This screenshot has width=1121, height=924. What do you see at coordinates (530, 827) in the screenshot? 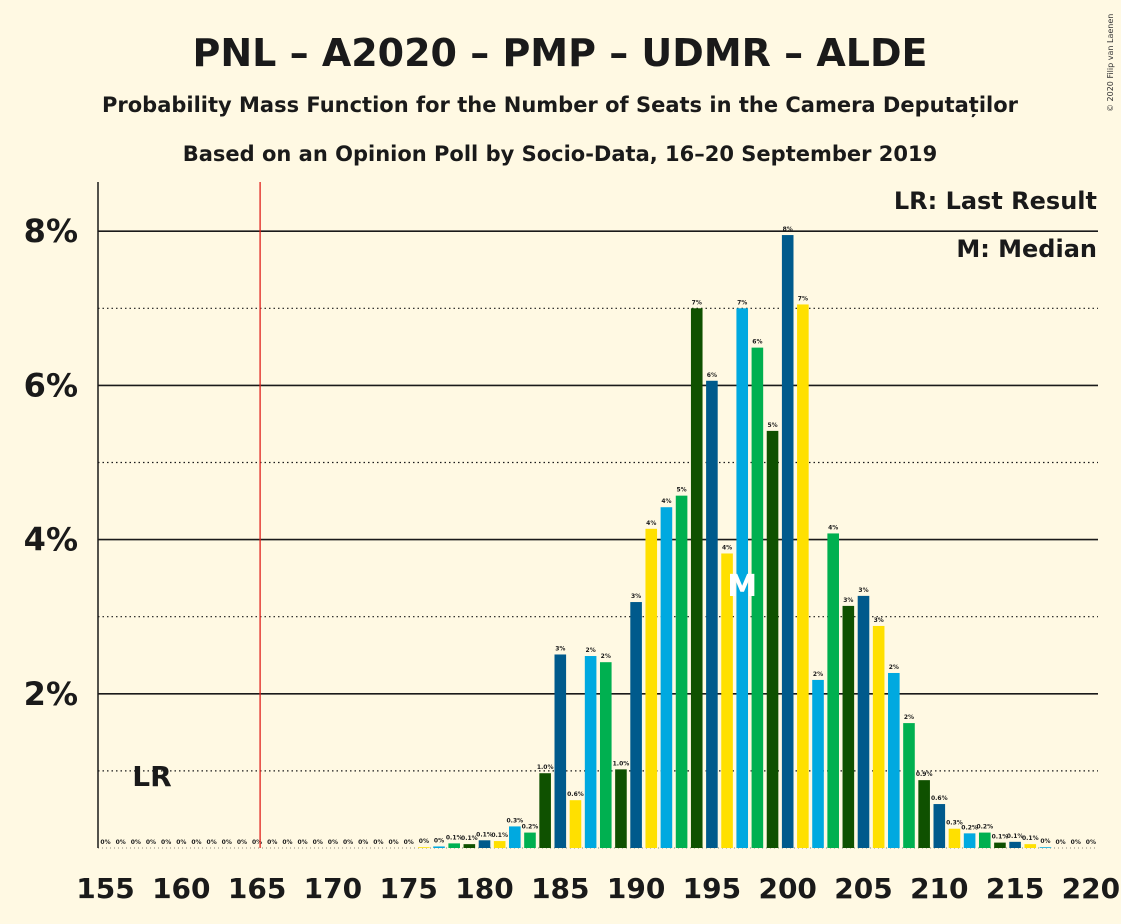
I see `bar-label-seat-183: 0.2%` at bounding box center [530, 827].